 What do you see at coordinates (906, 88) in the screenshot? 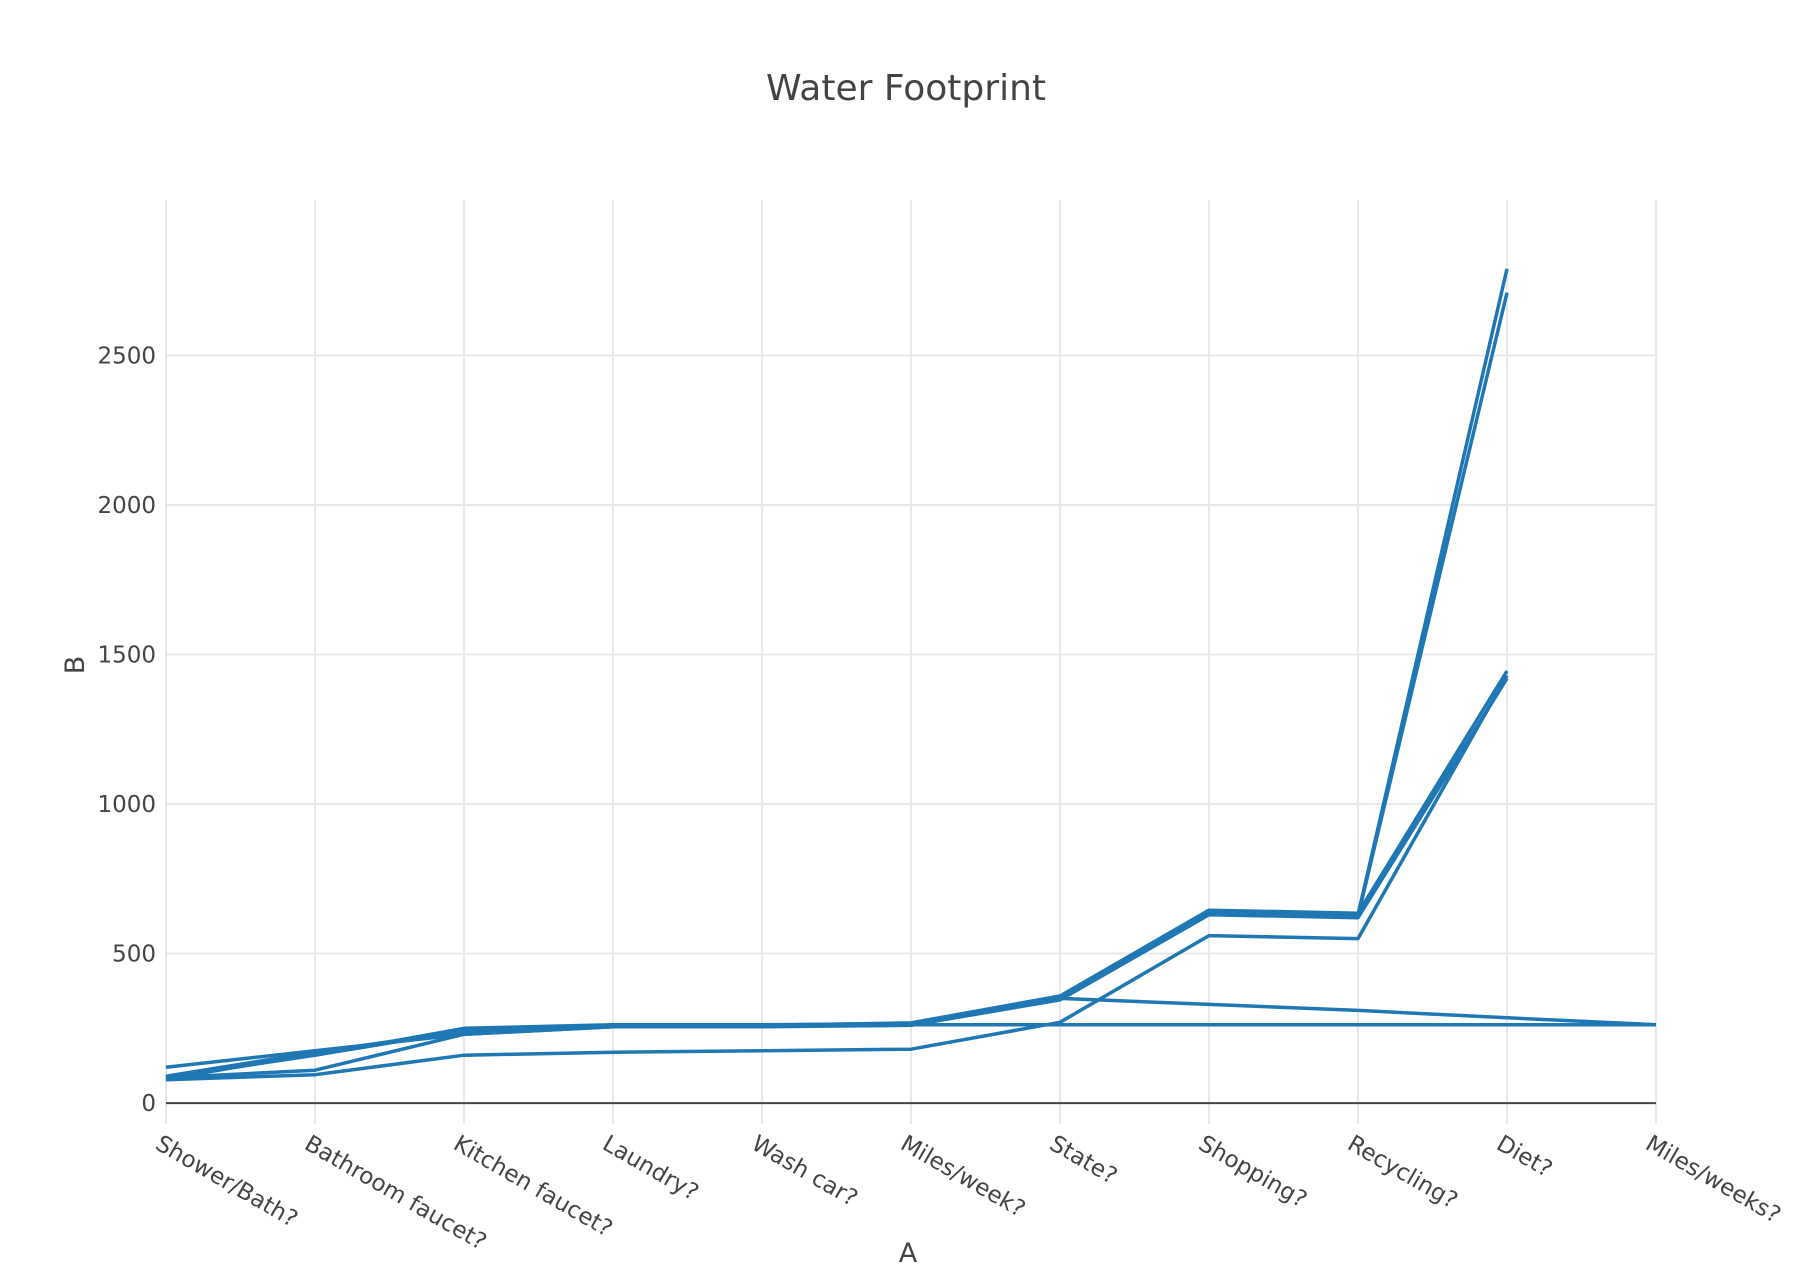
I see `chart-title: Water Footprint` at bounding box center [906, 88].